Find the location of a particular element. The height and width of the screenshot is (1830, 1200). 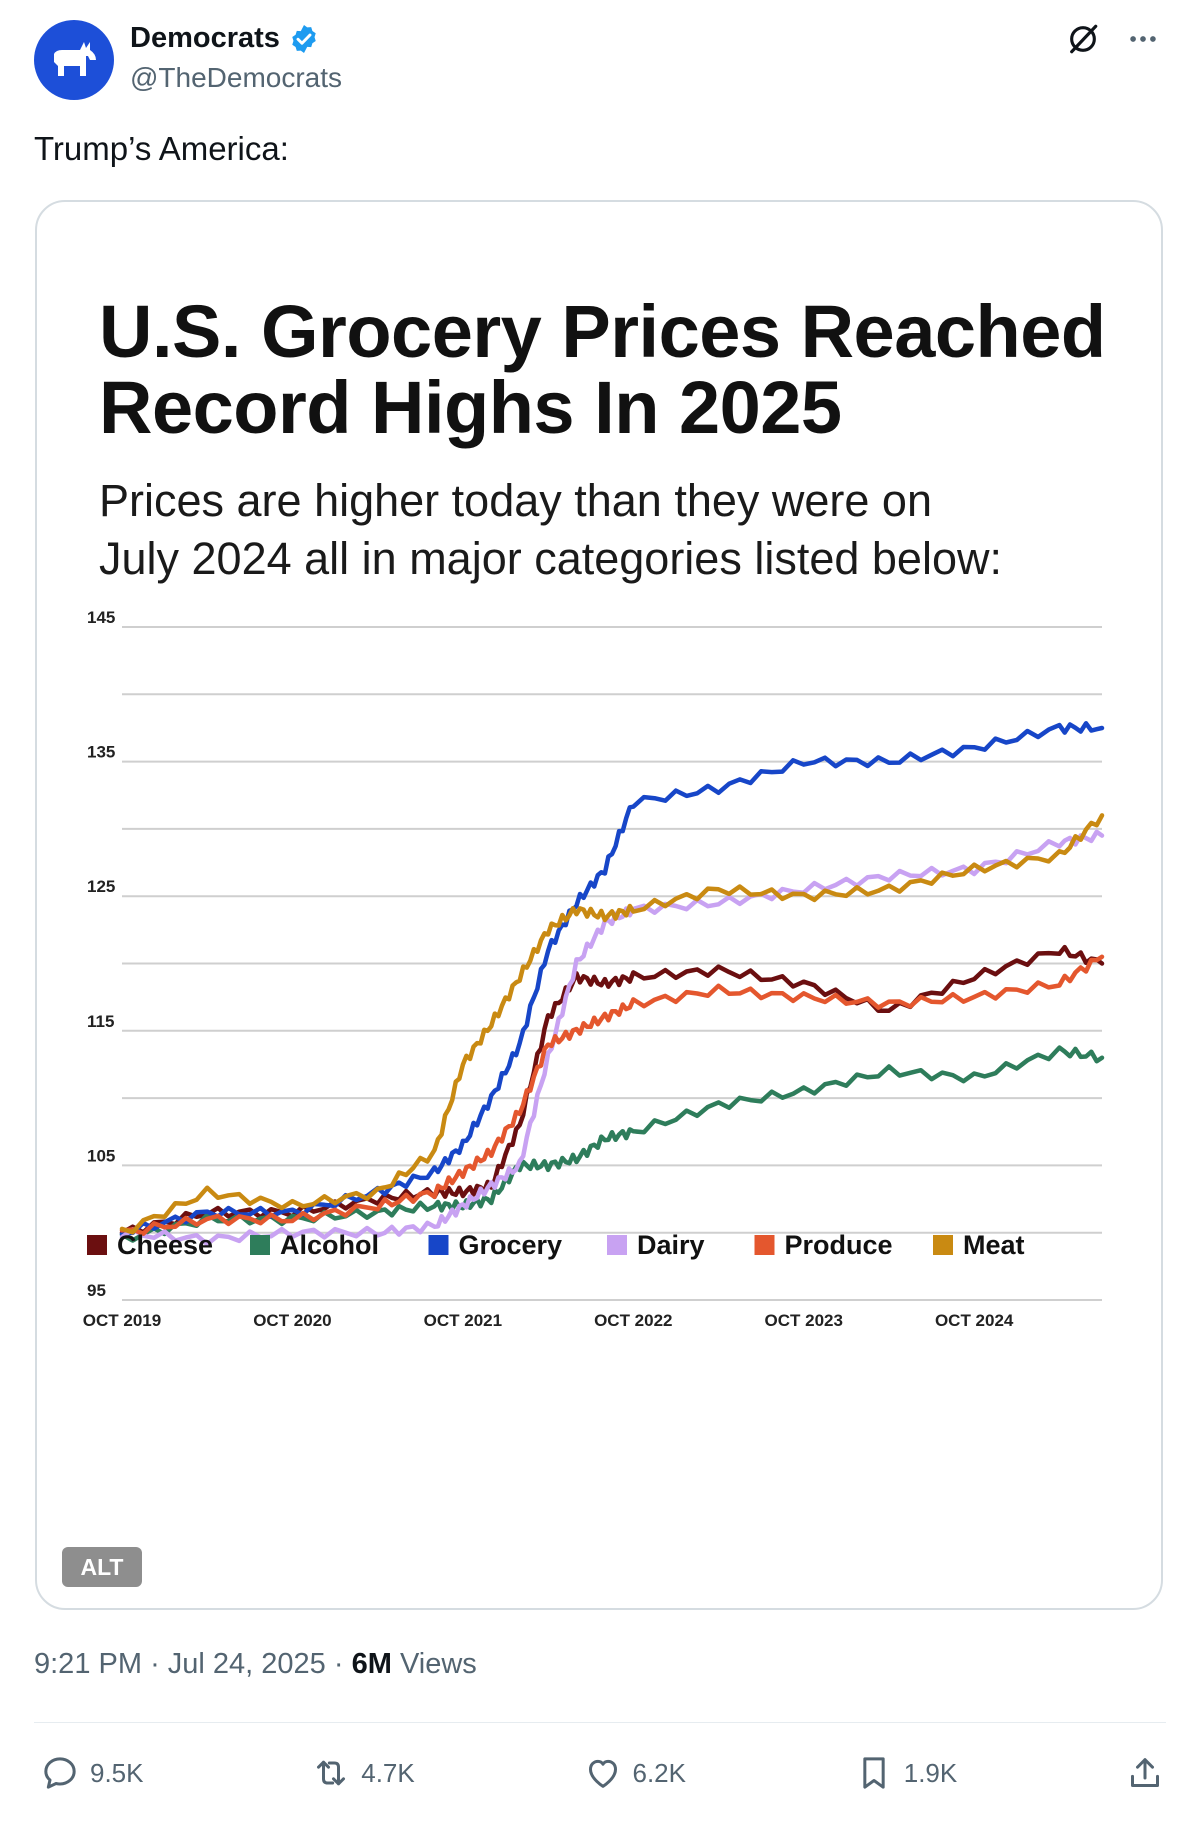

bookmark-button: 1.9K is located at coordinates (906, 1773).